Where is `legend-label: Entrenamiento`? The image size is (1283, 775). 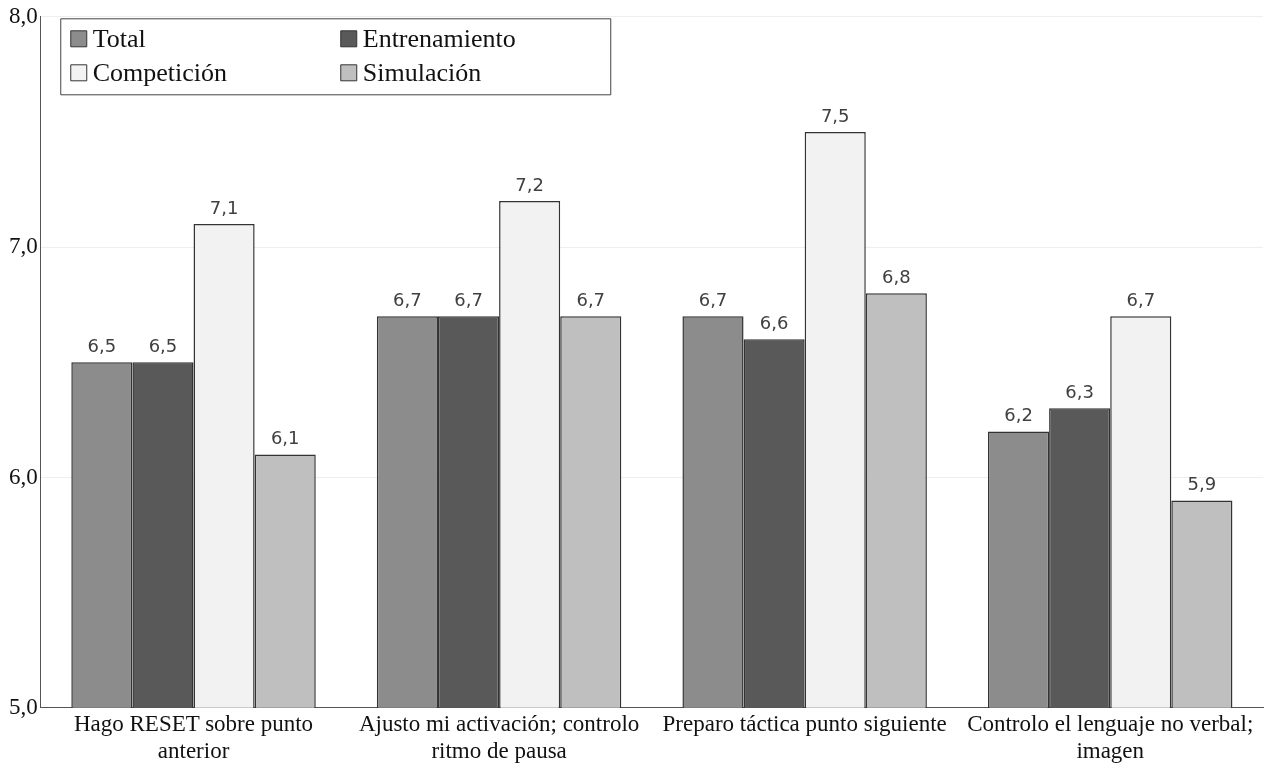
legend-label: Entrenamiento is located at coordinates (439, 38).